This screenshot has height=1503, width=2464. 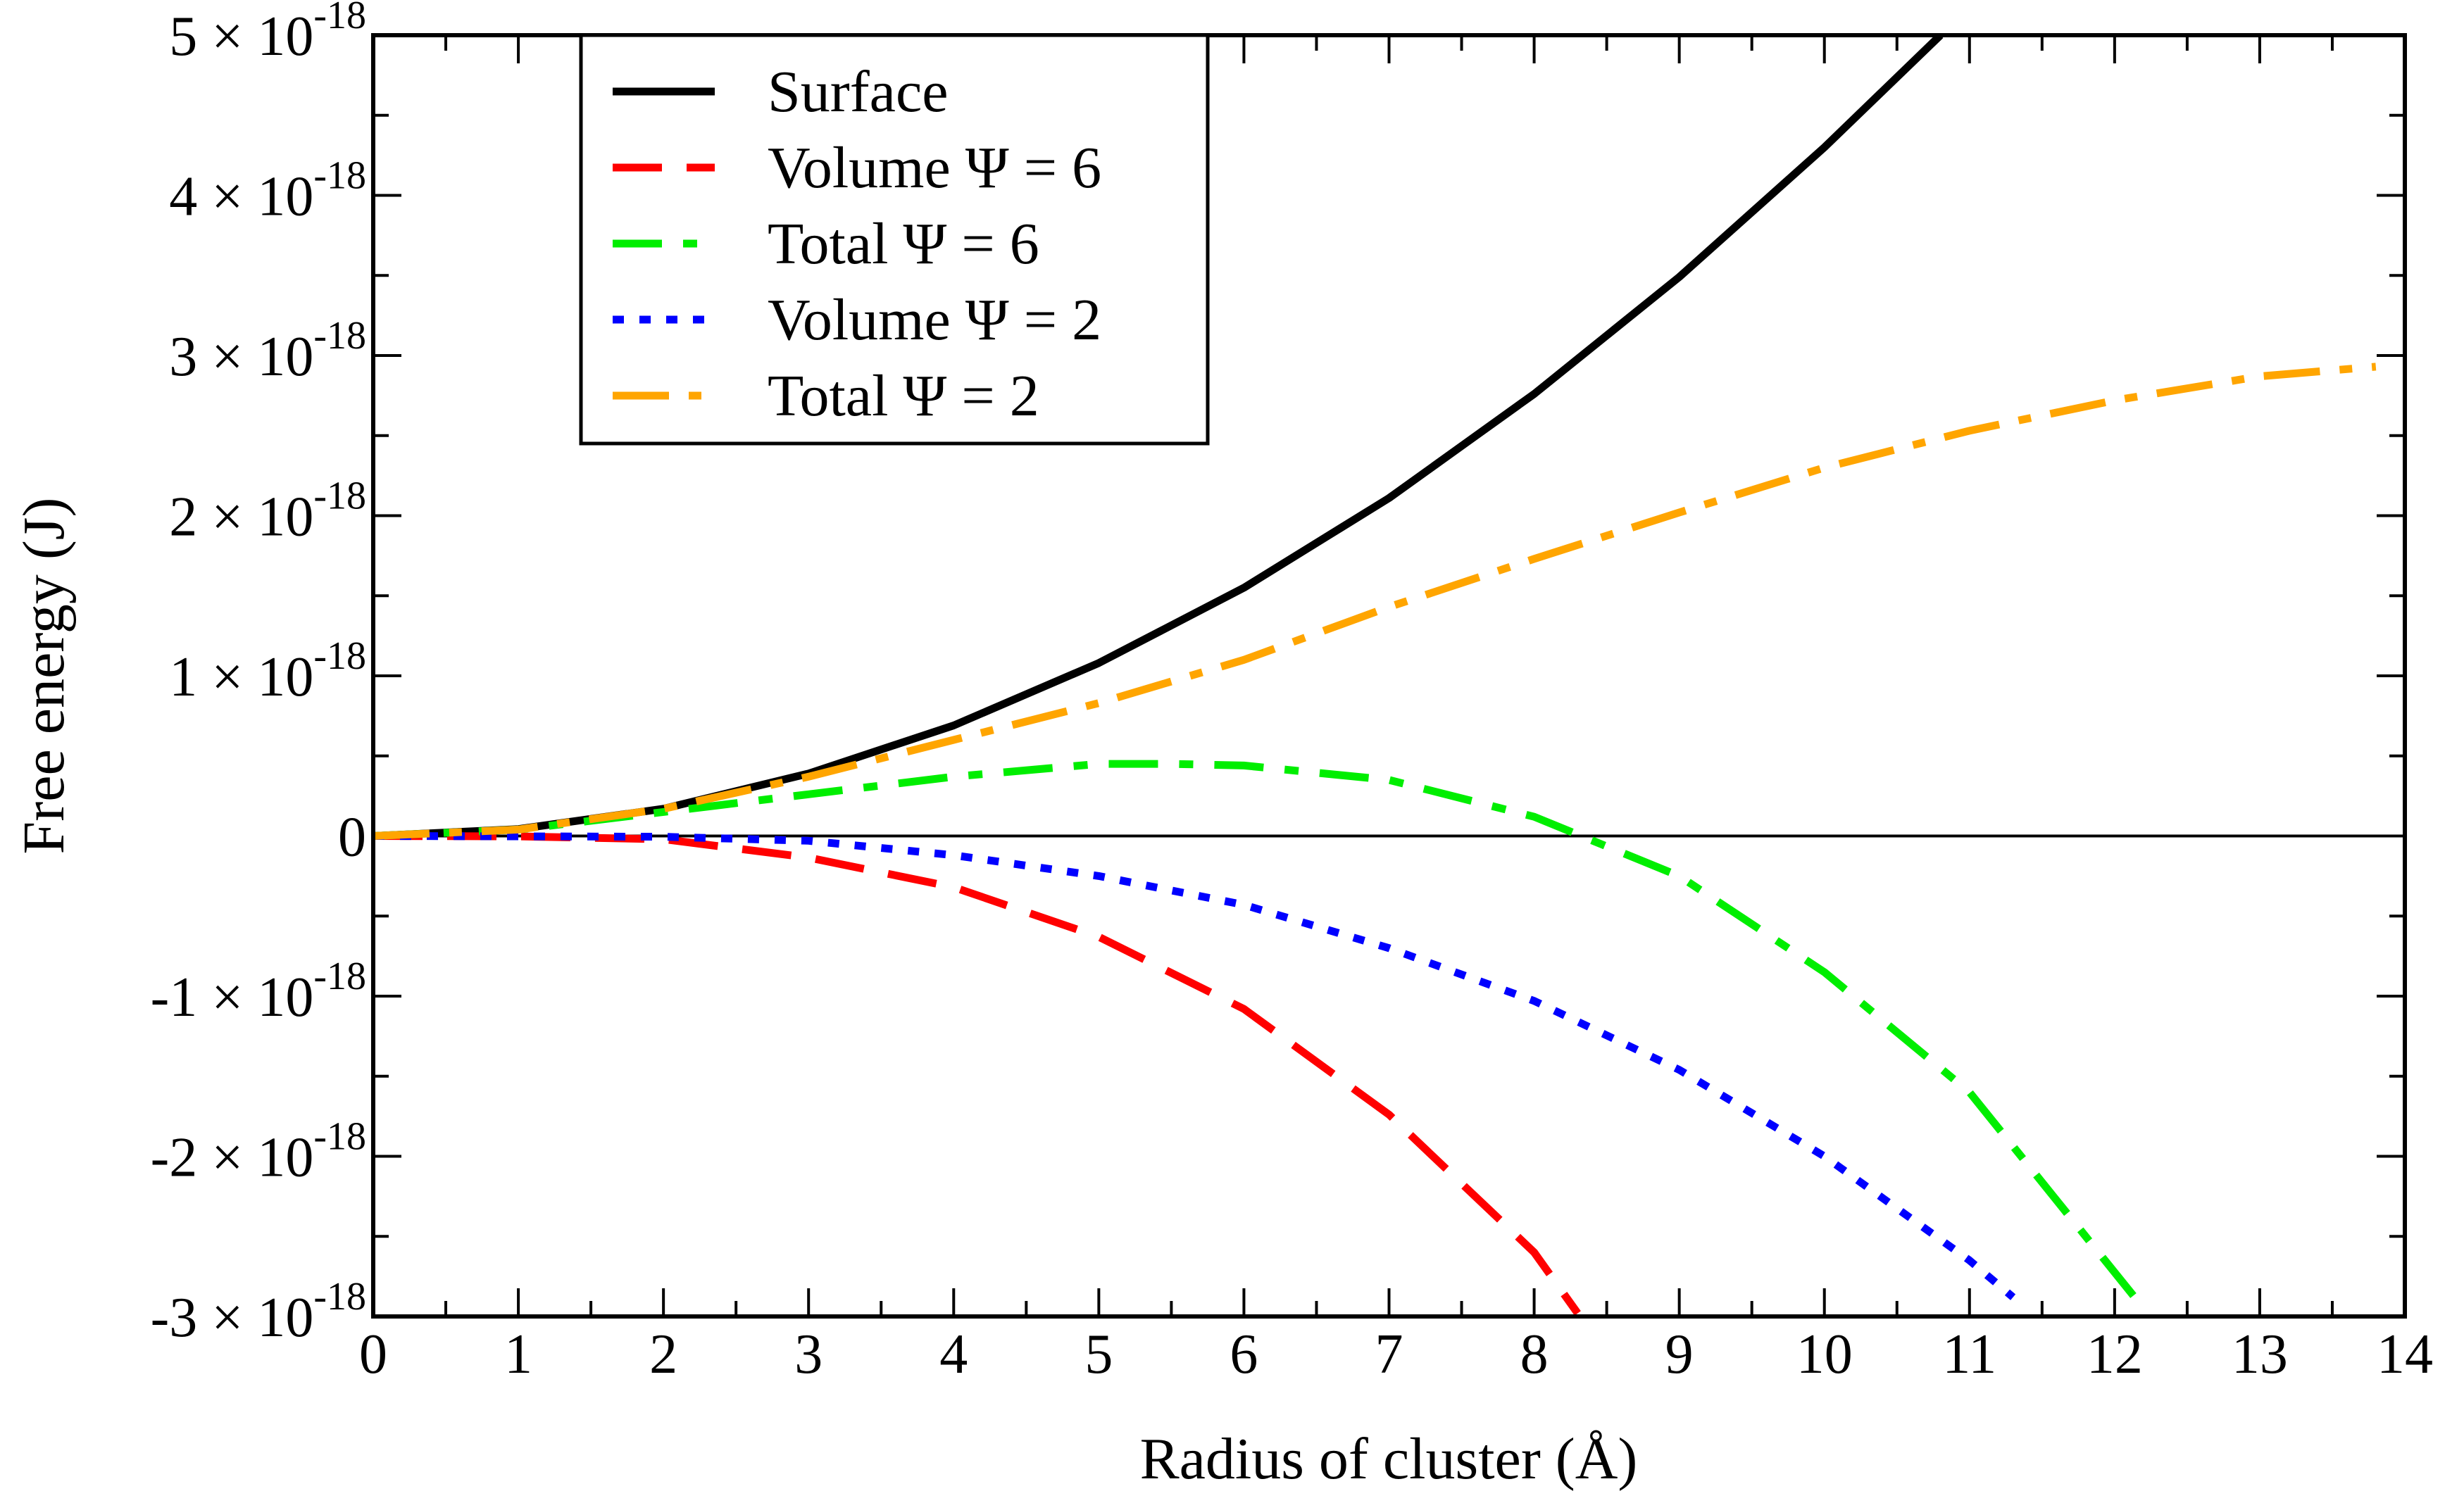 I want to click on y-tick-label: -2 × 10⁻¹⁸, so click(x=258, y=1152).